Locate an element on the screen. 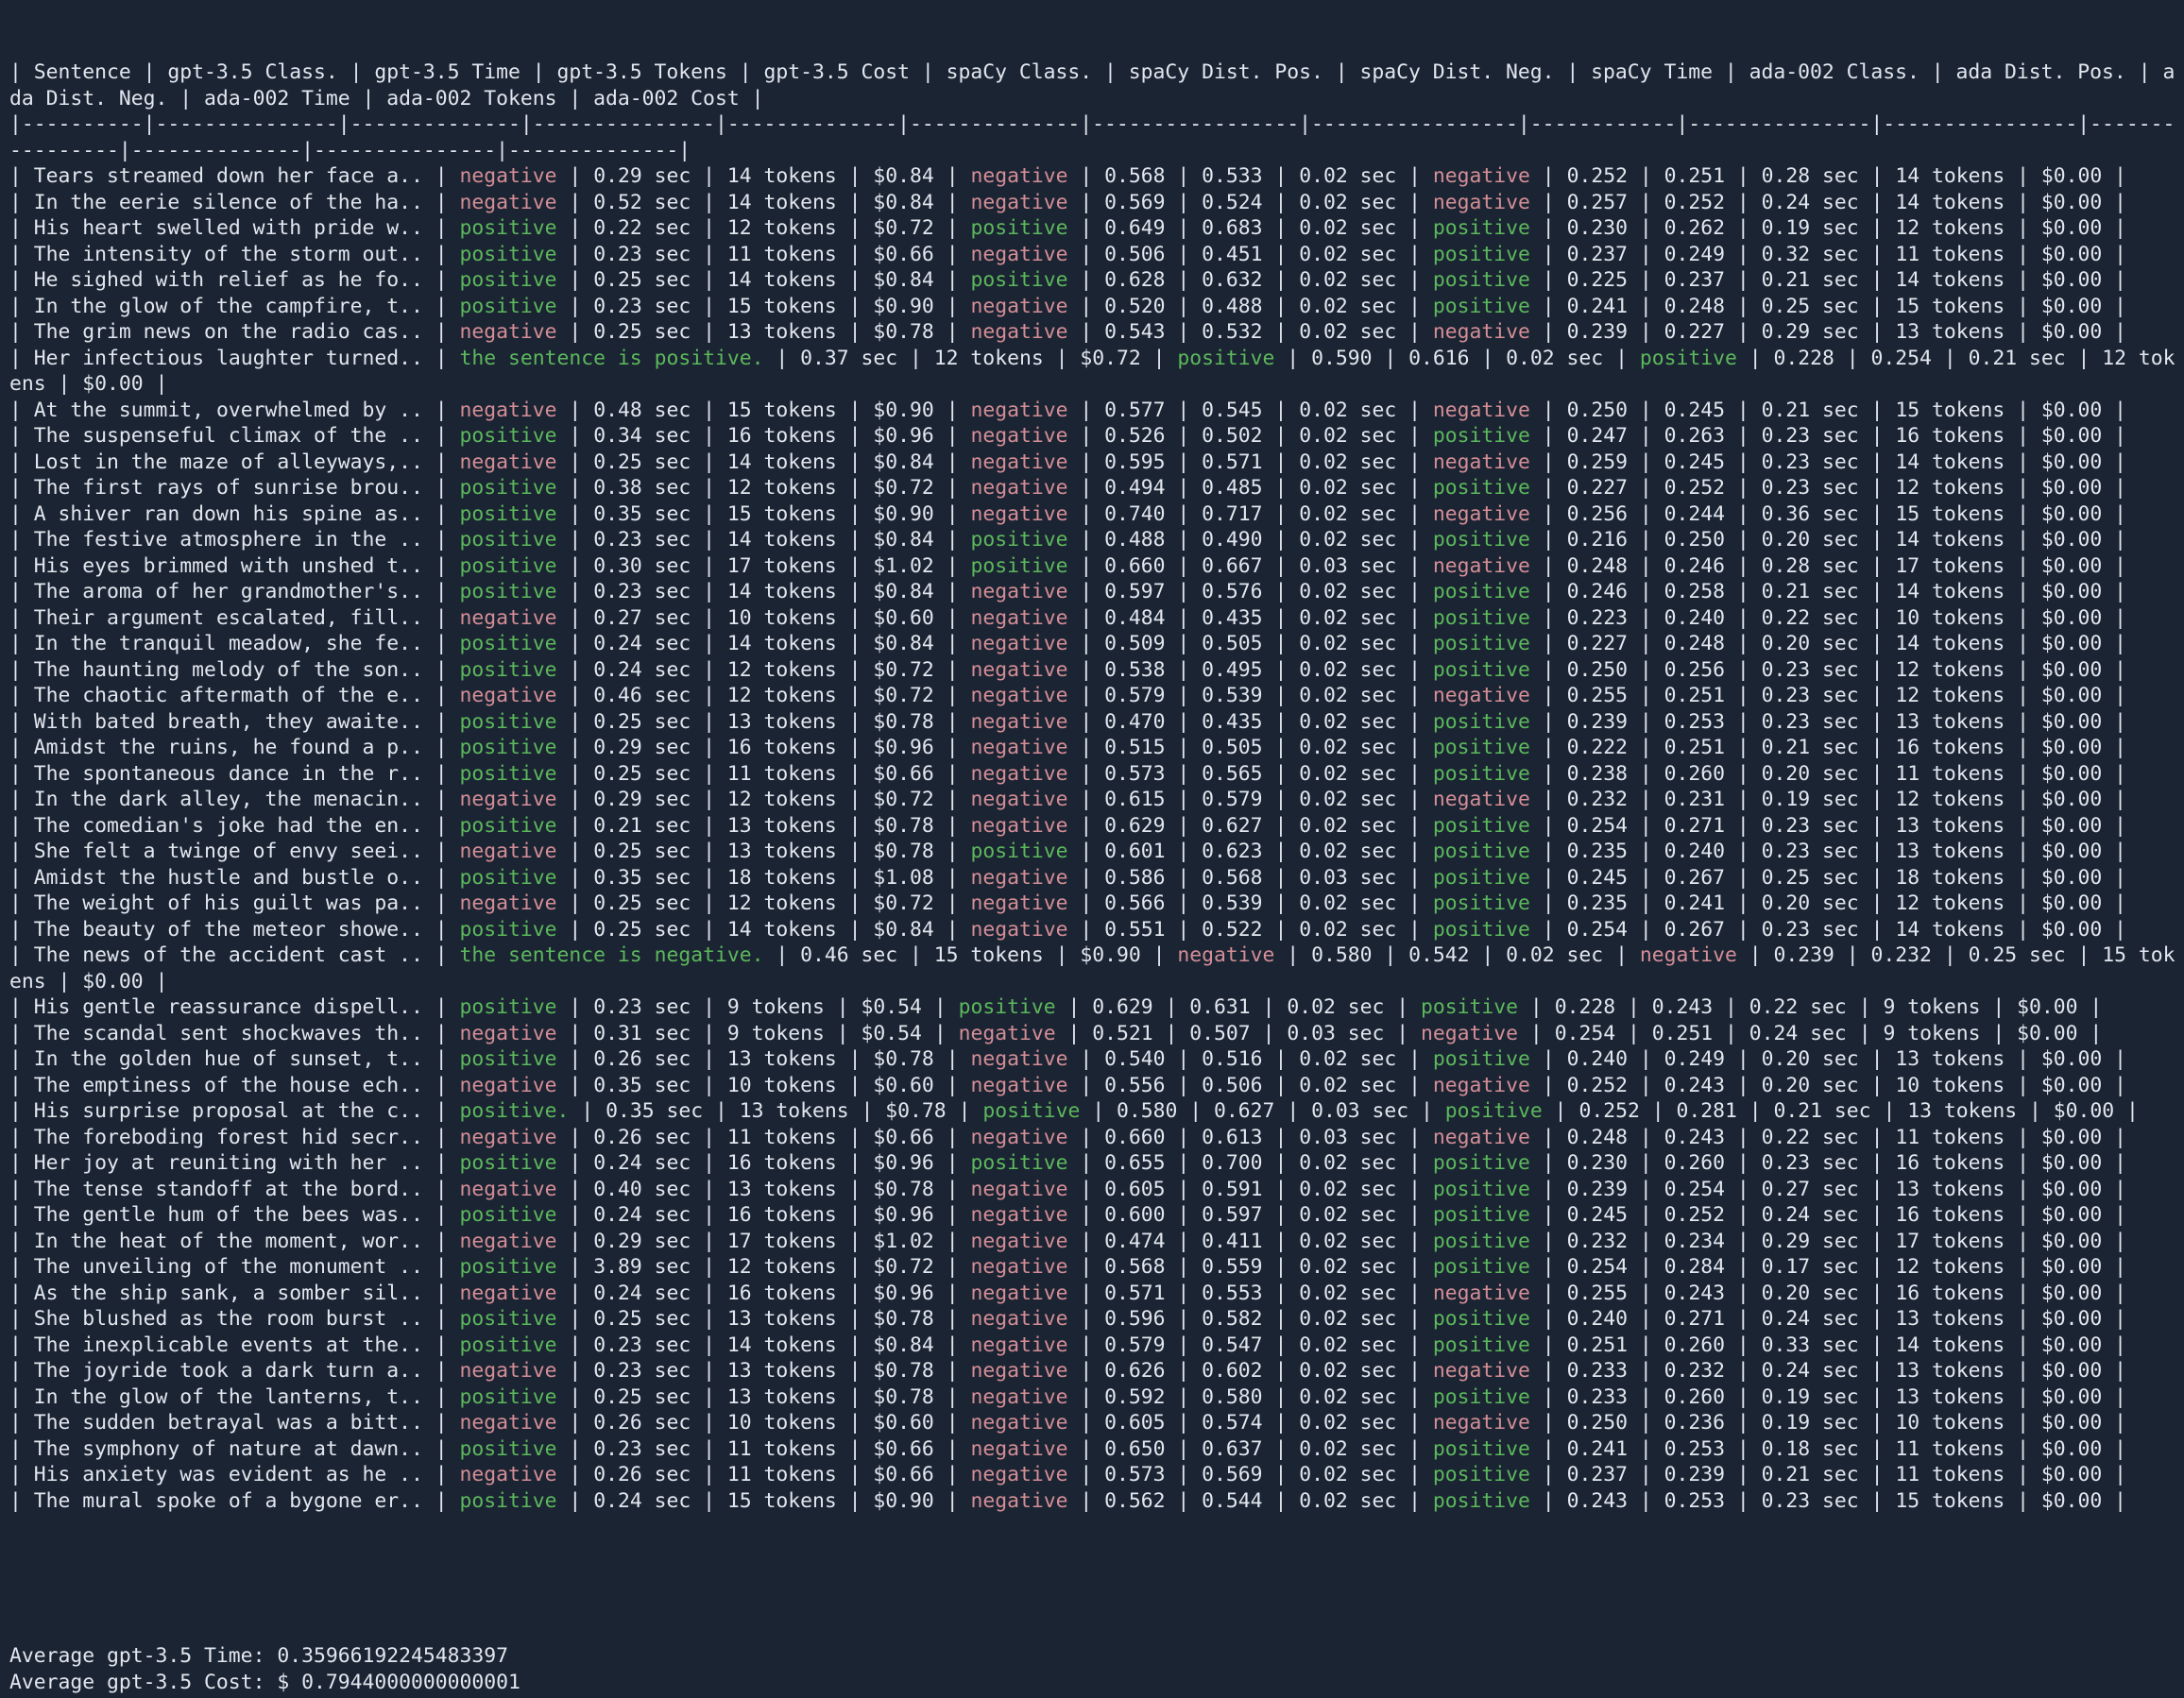 Image resolution: width=2184 pixels, height=1698 pixels. sentence-cell: The grim news on the radio cas.. is located at coordinates (228, 332).